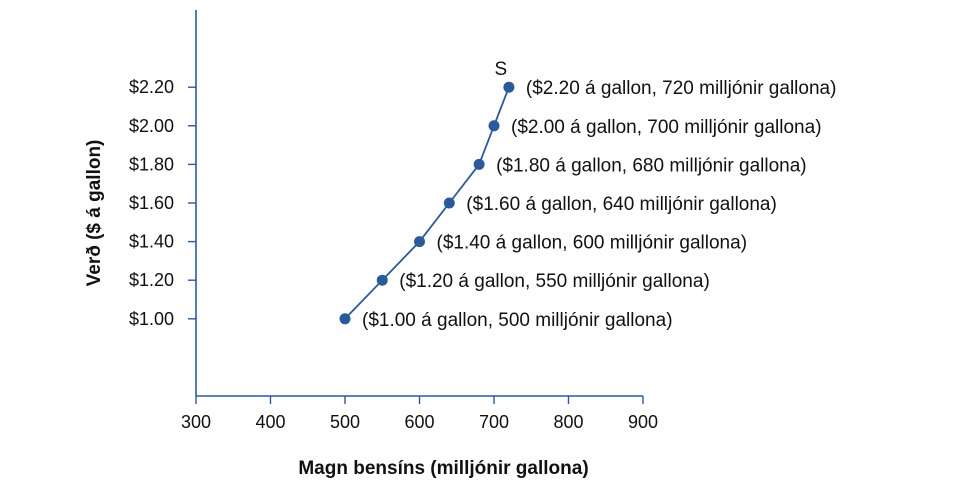 The width and height of the screenshot is (976, 494). I want to click on y-axis-title: Verð ($ á gallon), so click(94, 213).